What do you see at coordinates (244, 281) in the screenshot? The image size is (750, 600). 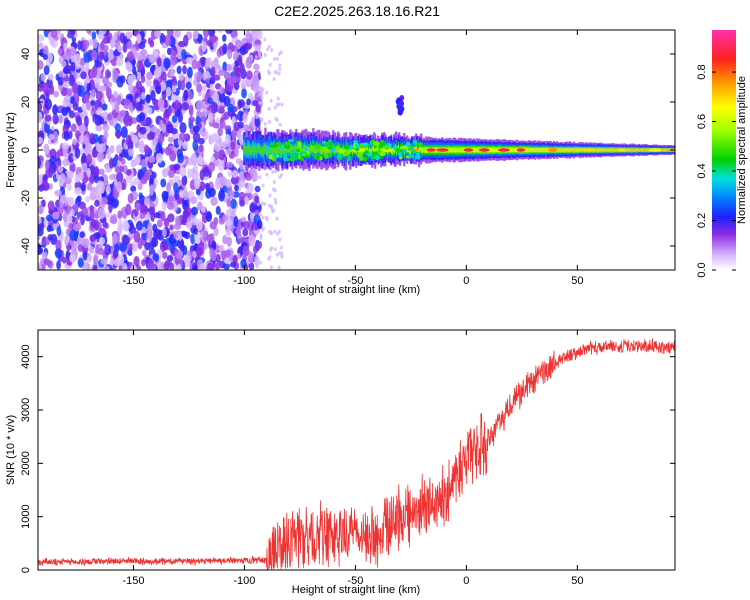 I see `spectrogram-x-tick-label: -100` at bounding box center [244, 281].